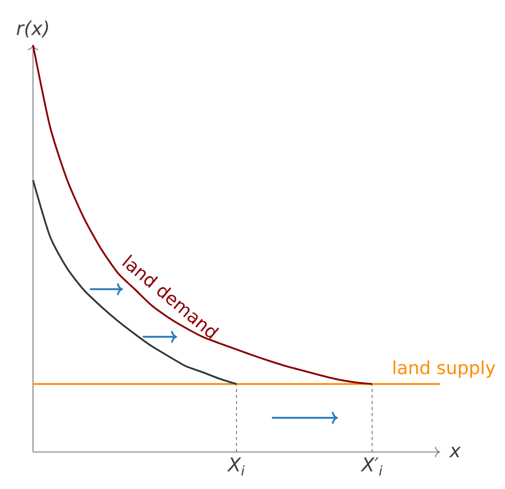 Image resolution: width=505 pixels, height=489 pixels. What do you see at coordinates (445, 369) in the screenshot?
I see `series-label: land supply` at bounding box center [445, 369].